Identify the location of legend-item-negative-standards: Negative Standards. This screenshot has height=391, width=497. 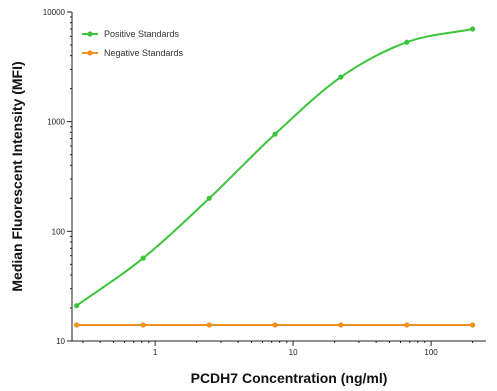
(133, 53).